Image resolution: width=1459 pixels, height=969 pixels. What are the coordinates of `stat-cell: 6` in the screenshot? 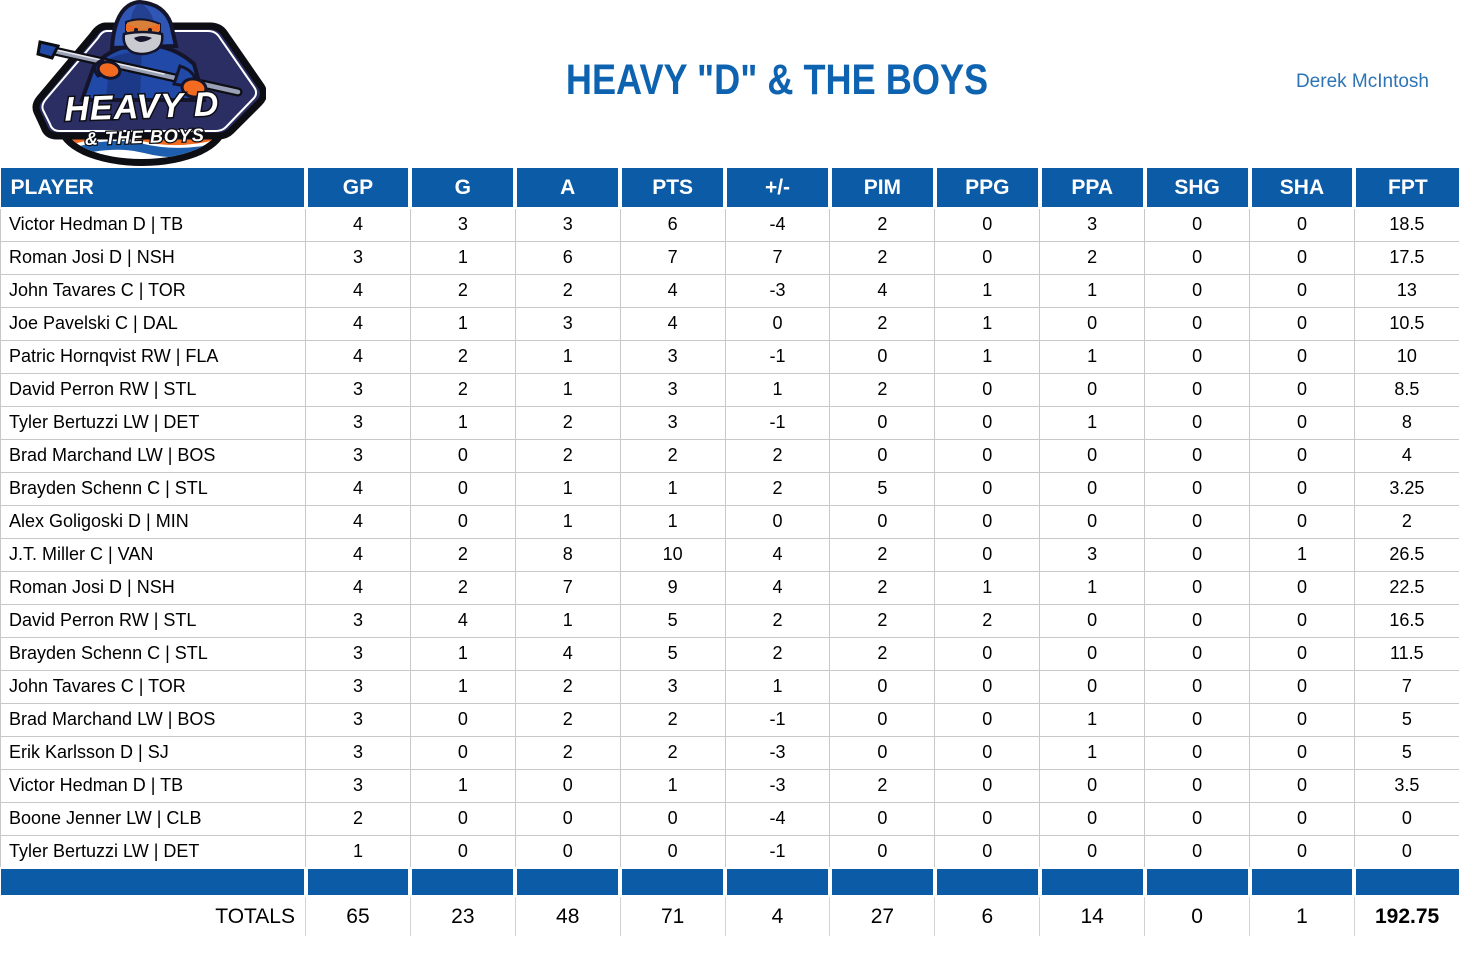 It's located at (567, 257).